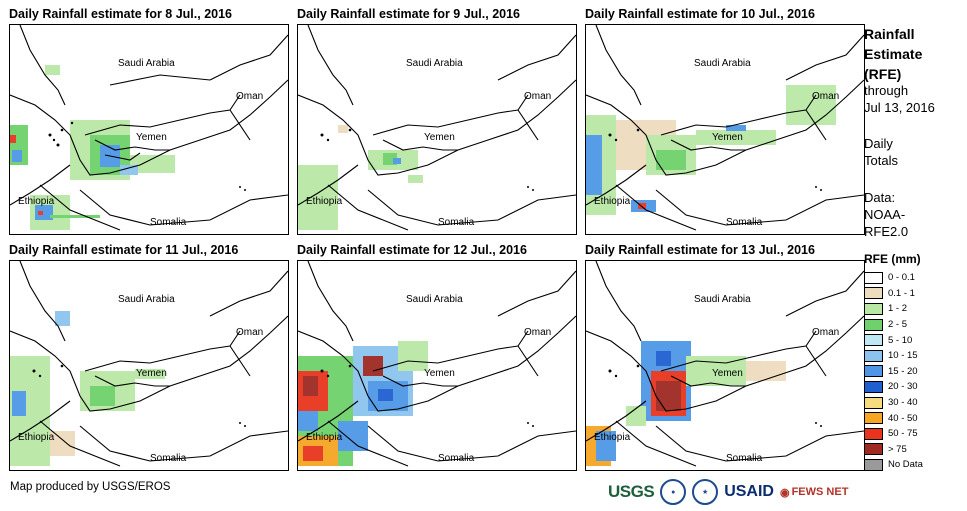  I want to click on legend-label: 40 - 50, so click(903, 418).